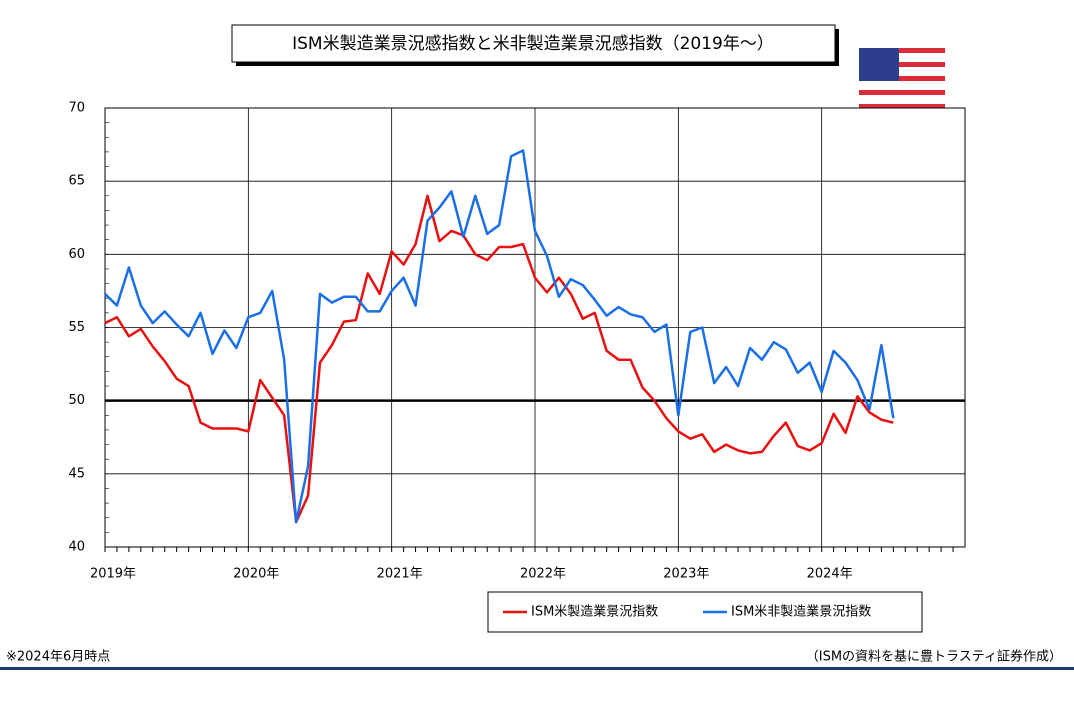  Describe the element at coordinates (76, 327) in the screenshot. I see `y-tick-label: 55` at that location.